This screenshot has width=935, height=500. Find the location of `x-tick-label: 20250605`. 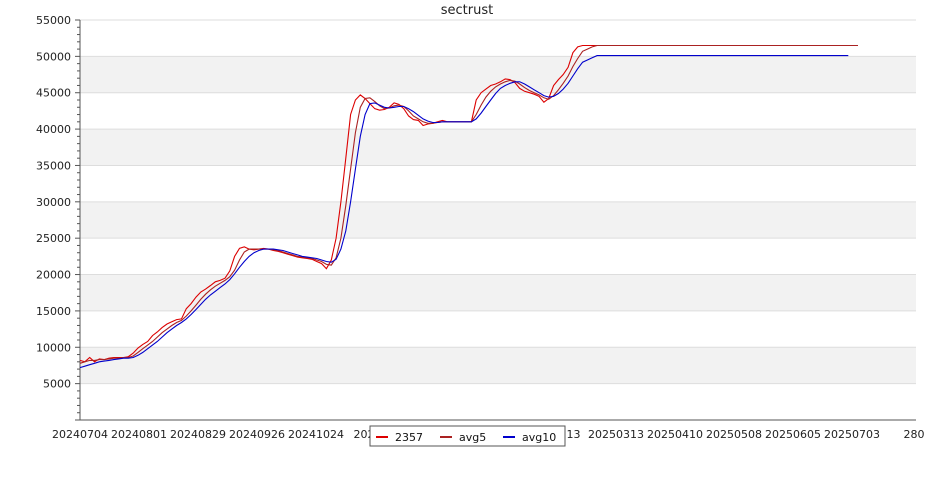

x-tick-label: 20250605 is located at coordinates (793, 434).